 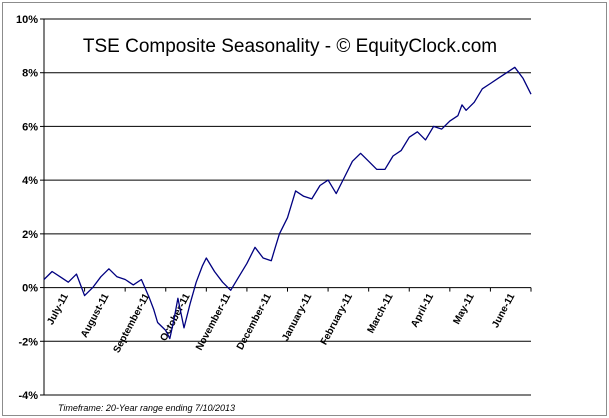 I want to click on y-tick-label-7: -4%, so click(x=28, y=396).